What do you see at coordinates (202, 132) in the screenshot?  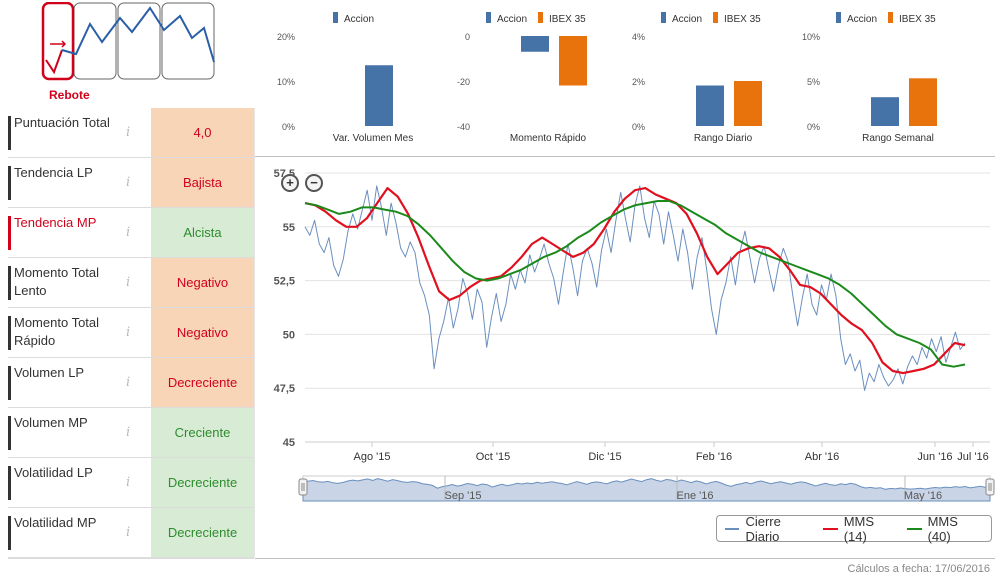 I see `indicator-value: 4,0` at bounding box center [202, 132].